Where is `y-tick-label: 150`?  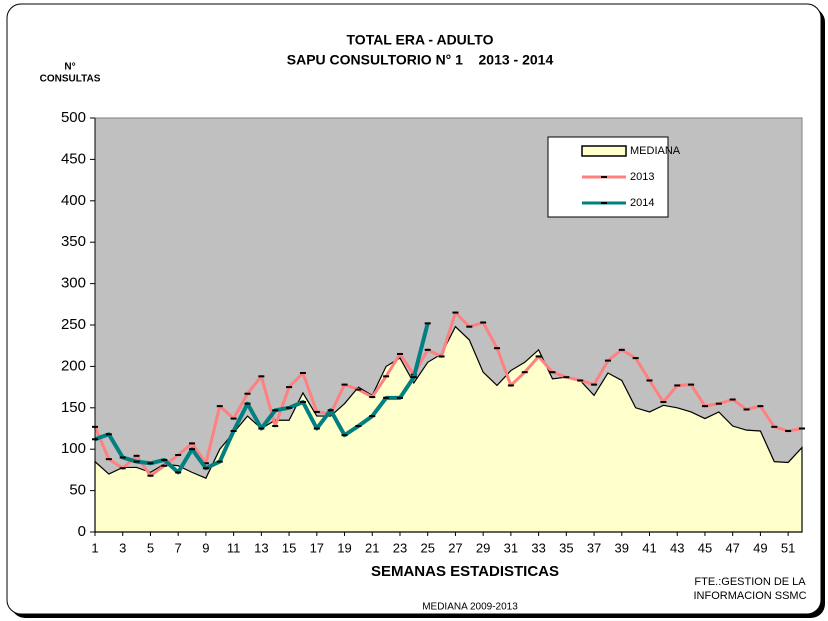
y-tick-label: 150 is located at coordinates (73, 407).